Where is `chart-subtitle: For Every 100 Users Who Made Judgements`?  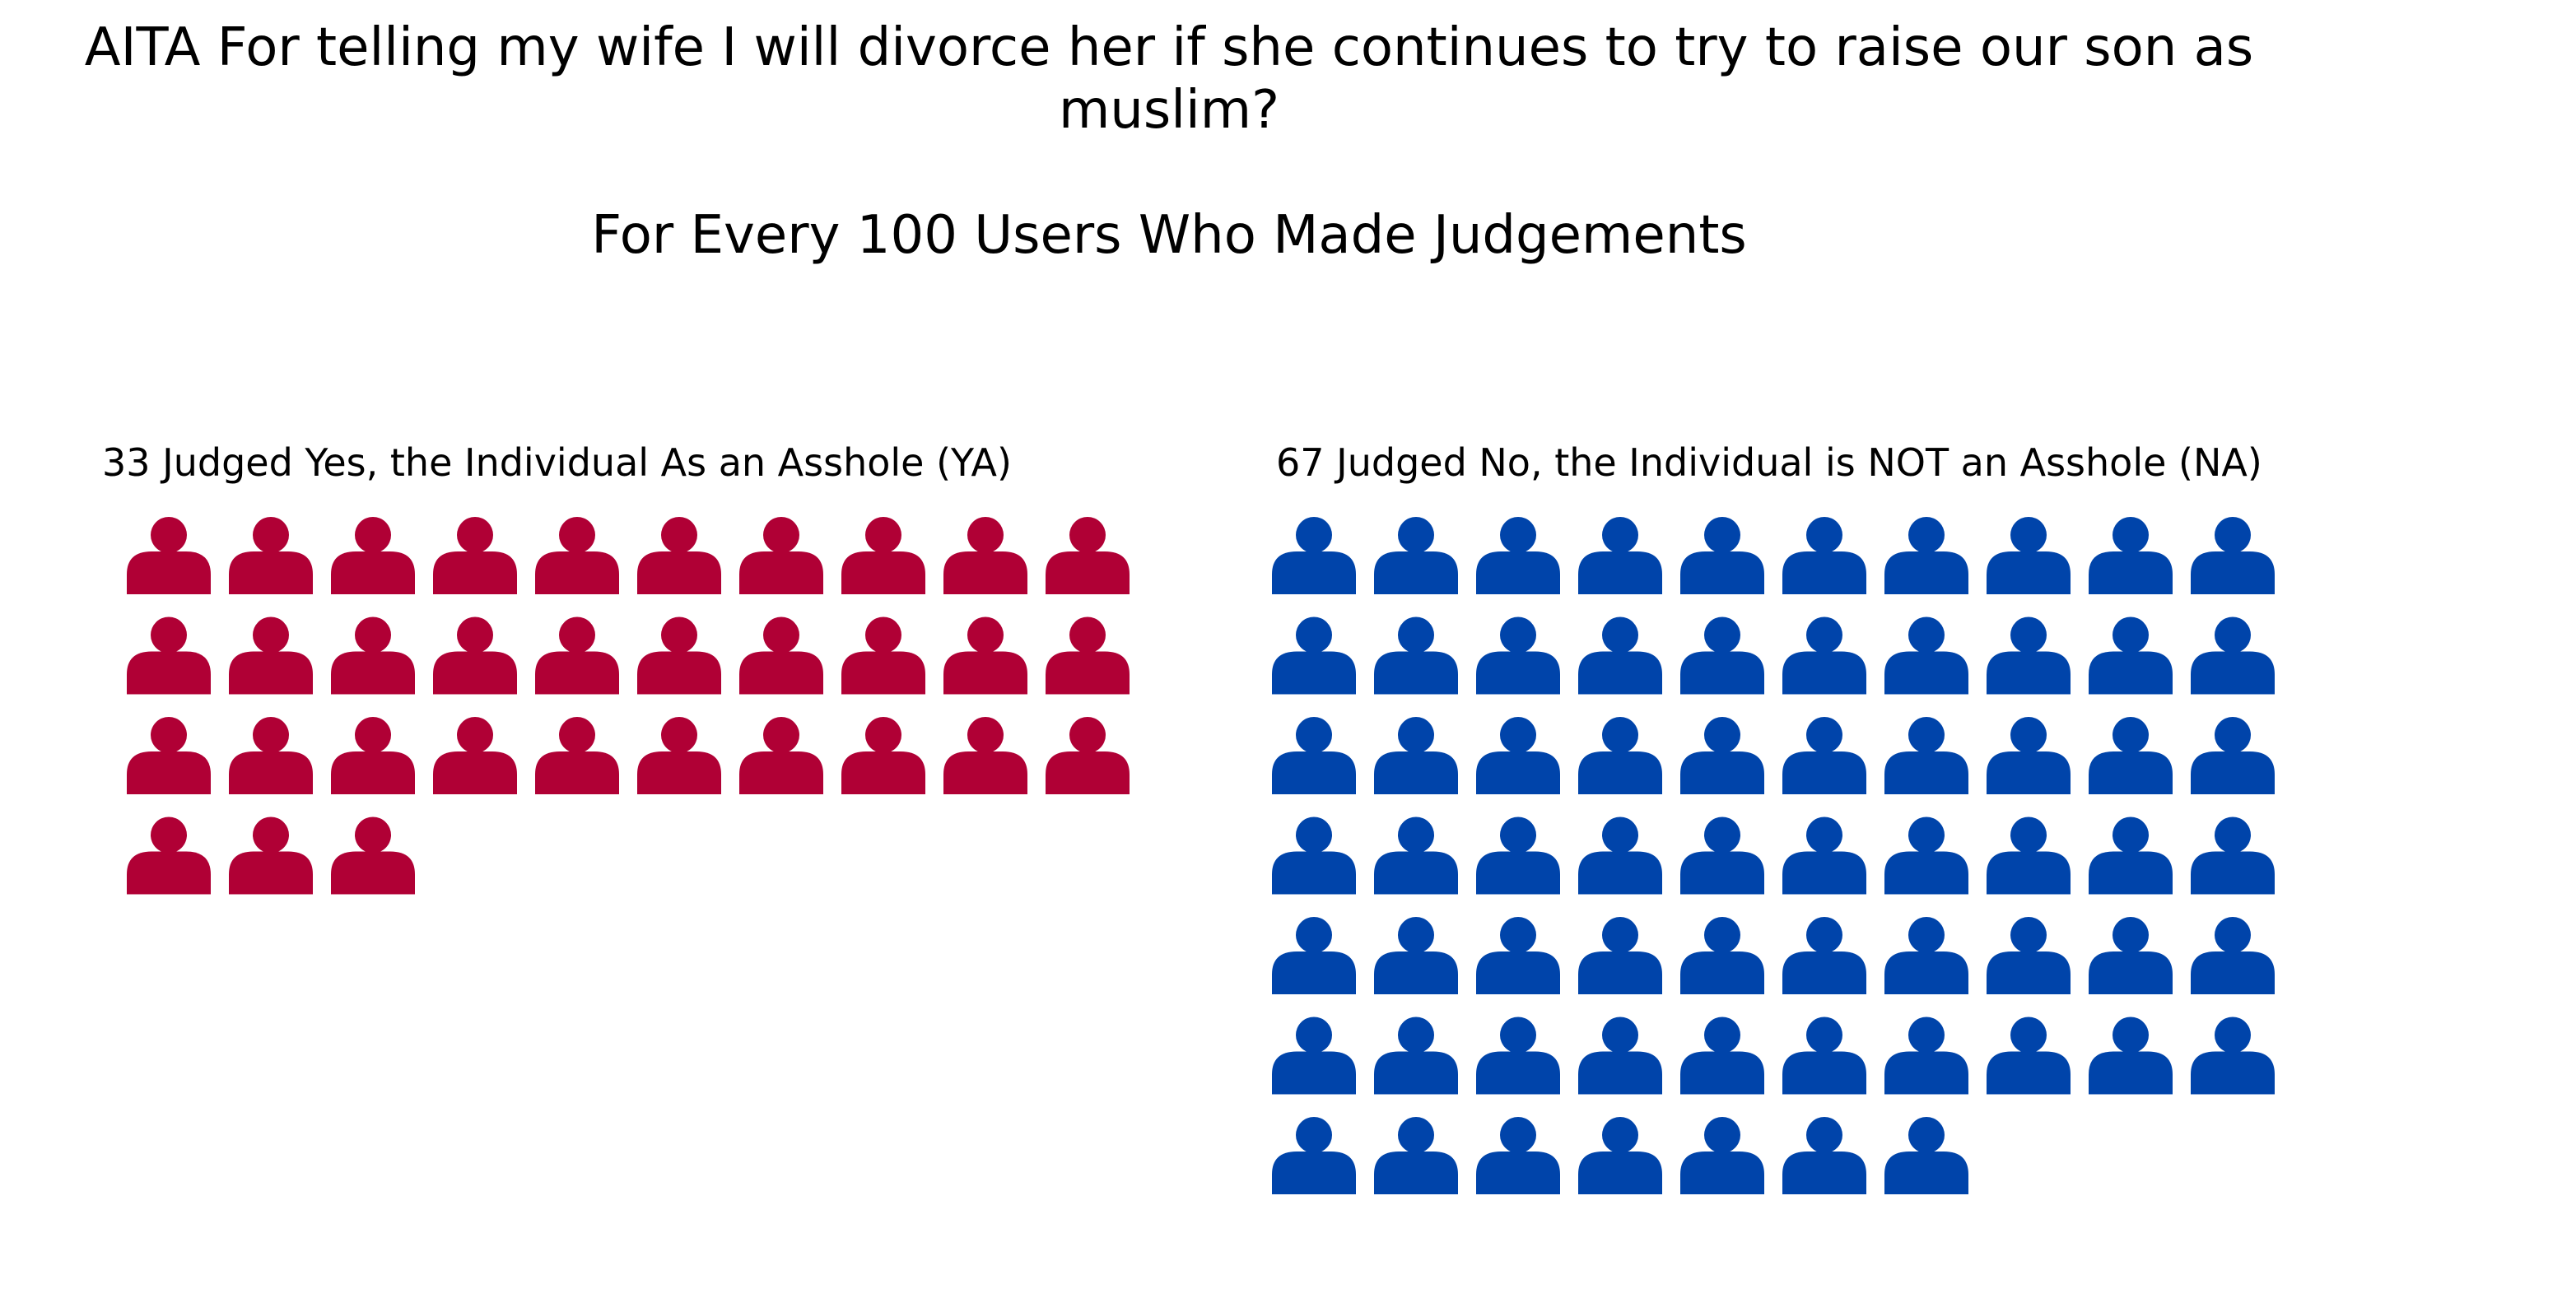
chart-subtitle: For Every 100 Users Who Made Judgements is located at coordinates (1169, 235).